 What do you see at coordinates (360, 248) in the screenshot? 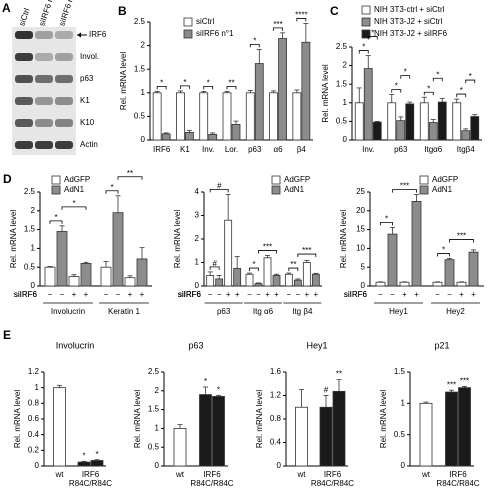
I see `y-tick-label: 10` at bounding box center [360, 248].